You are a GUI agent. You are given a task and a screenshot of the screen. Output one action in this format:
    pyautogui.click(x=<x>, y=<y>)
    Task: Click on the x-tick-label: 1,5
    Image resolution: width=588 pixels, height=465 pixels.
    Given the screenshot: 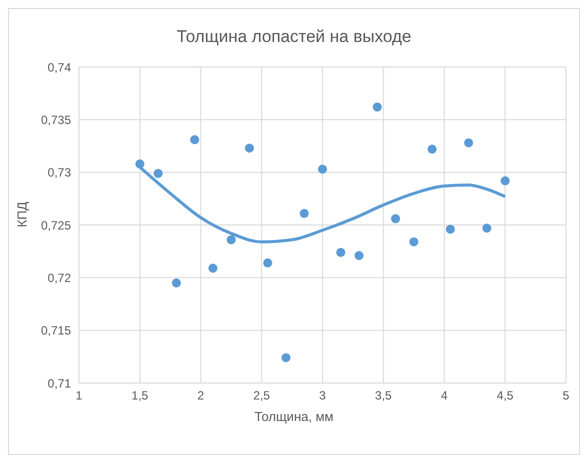 What is the action you would take?
    pyautogui.click(x=140, y=395)
    